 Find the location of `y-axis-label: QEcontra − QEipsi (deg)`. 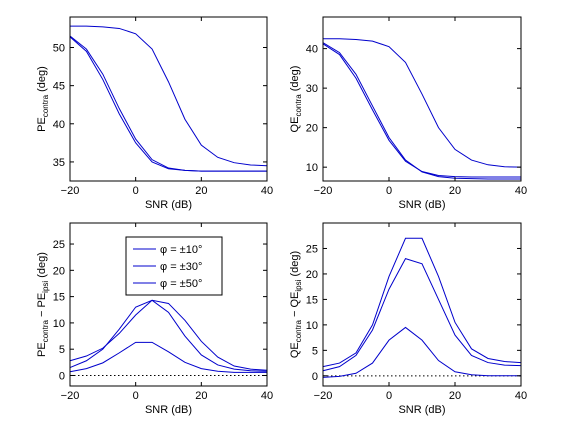

y-axis-label: QEcontra − QEipsi (deg) is located at coordinates (296, 304).